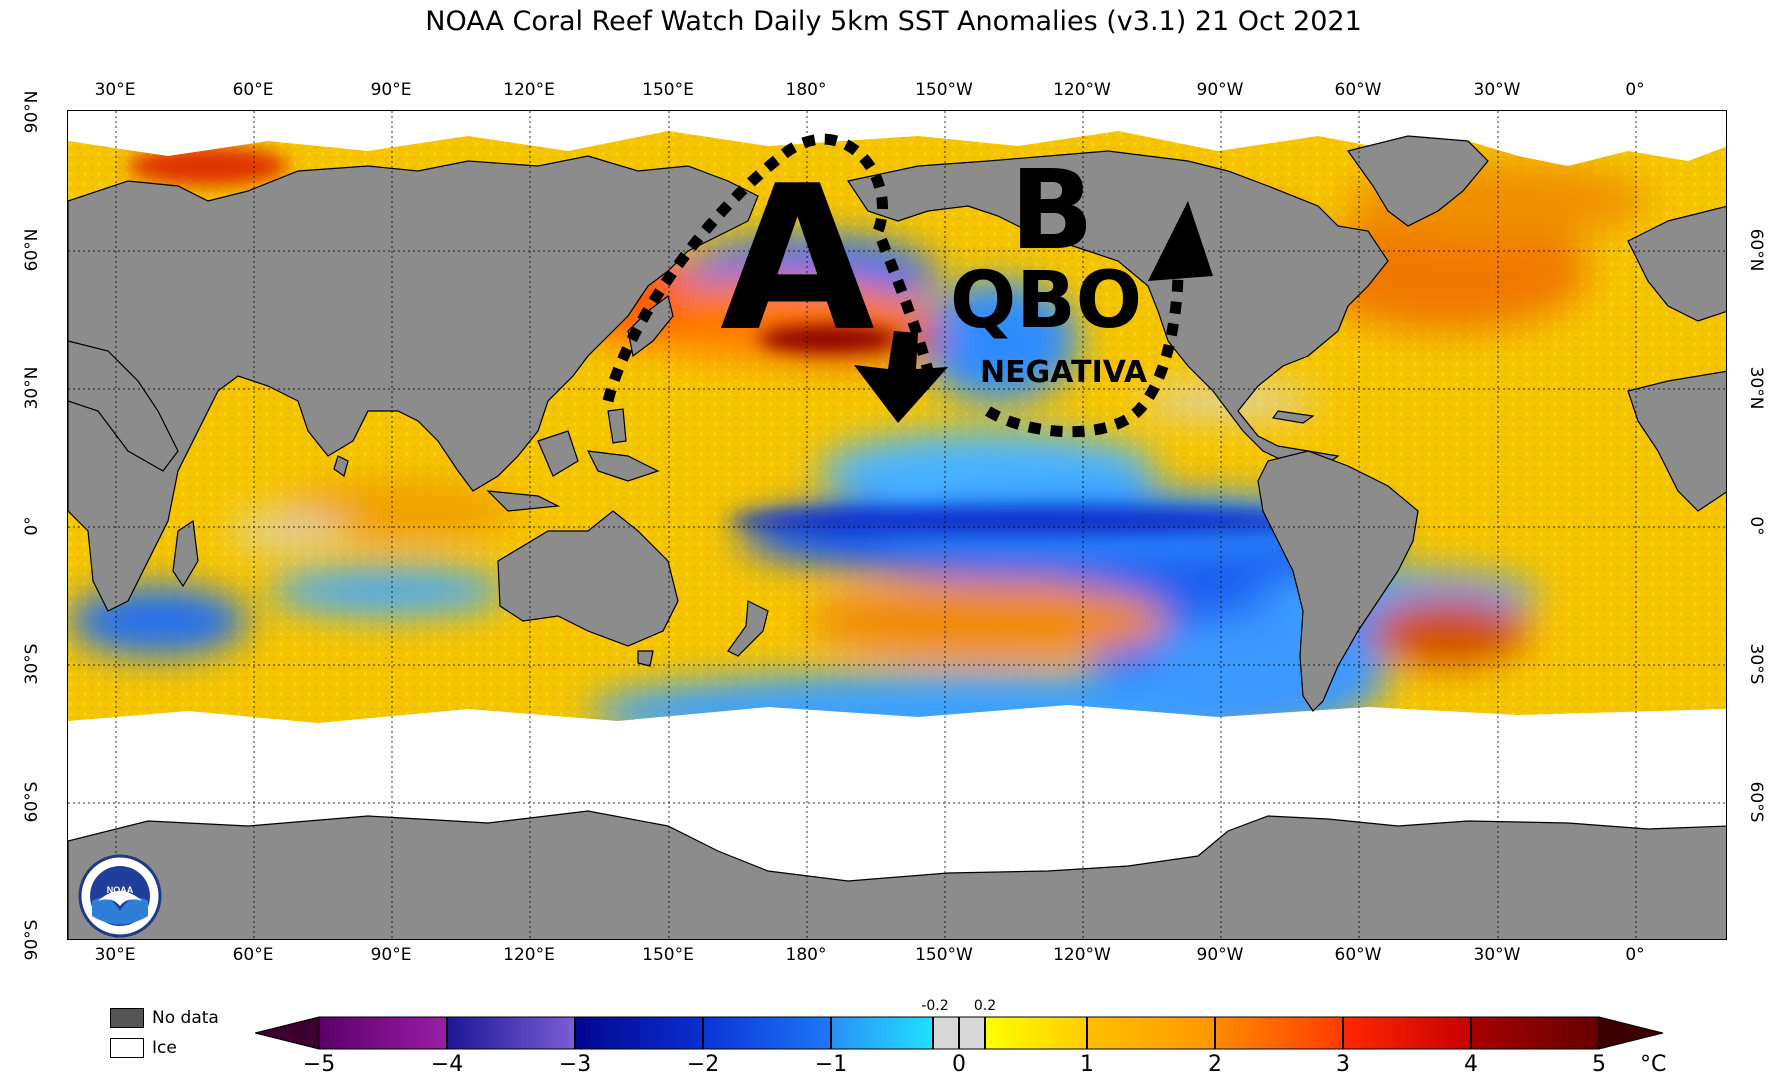 This screenshot has width=1787, height=1085. Describe the element at coordinates (1343, 1064) in the screenshot. I see `colorbar-tick: 3` at that location.